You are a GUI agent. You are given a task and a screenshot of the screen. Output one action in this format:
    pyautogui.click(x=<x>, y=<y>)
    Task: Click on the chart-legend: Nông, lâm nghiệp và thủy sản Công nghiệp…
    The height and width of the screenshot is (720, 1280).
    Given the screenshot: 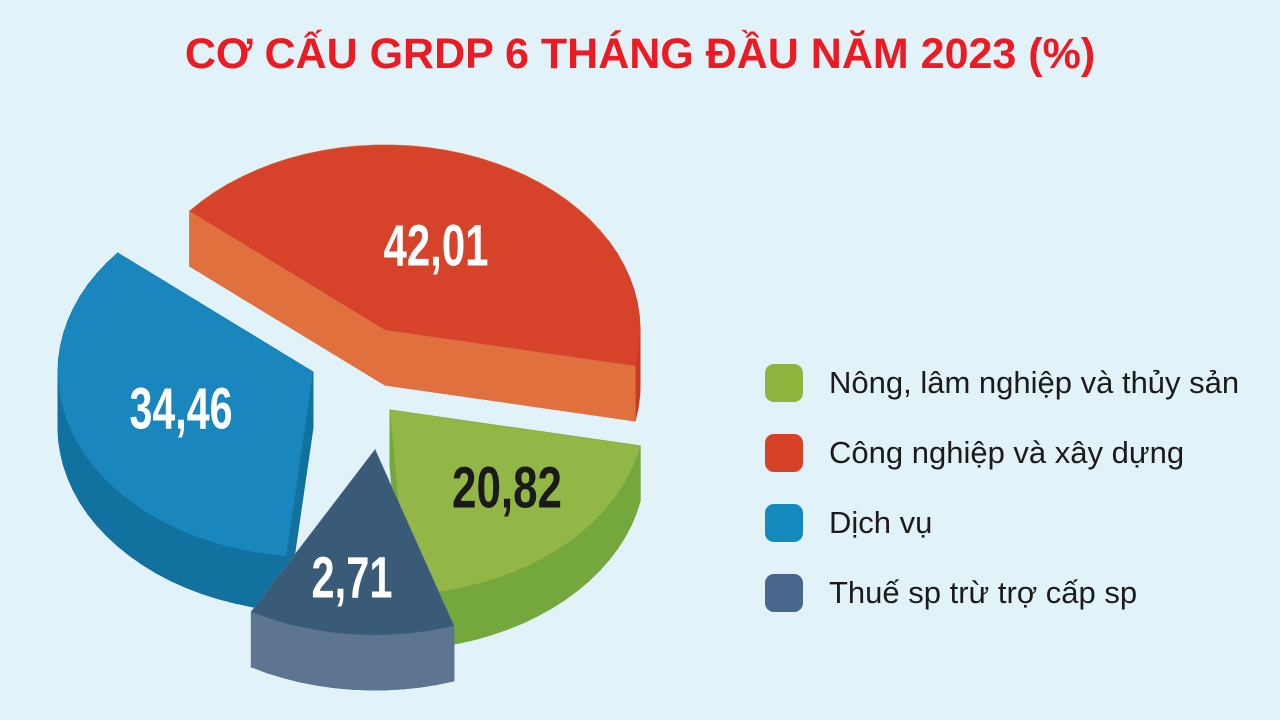 What is the action you would take?
    pyautogui.click(x=1002, y=504)
    